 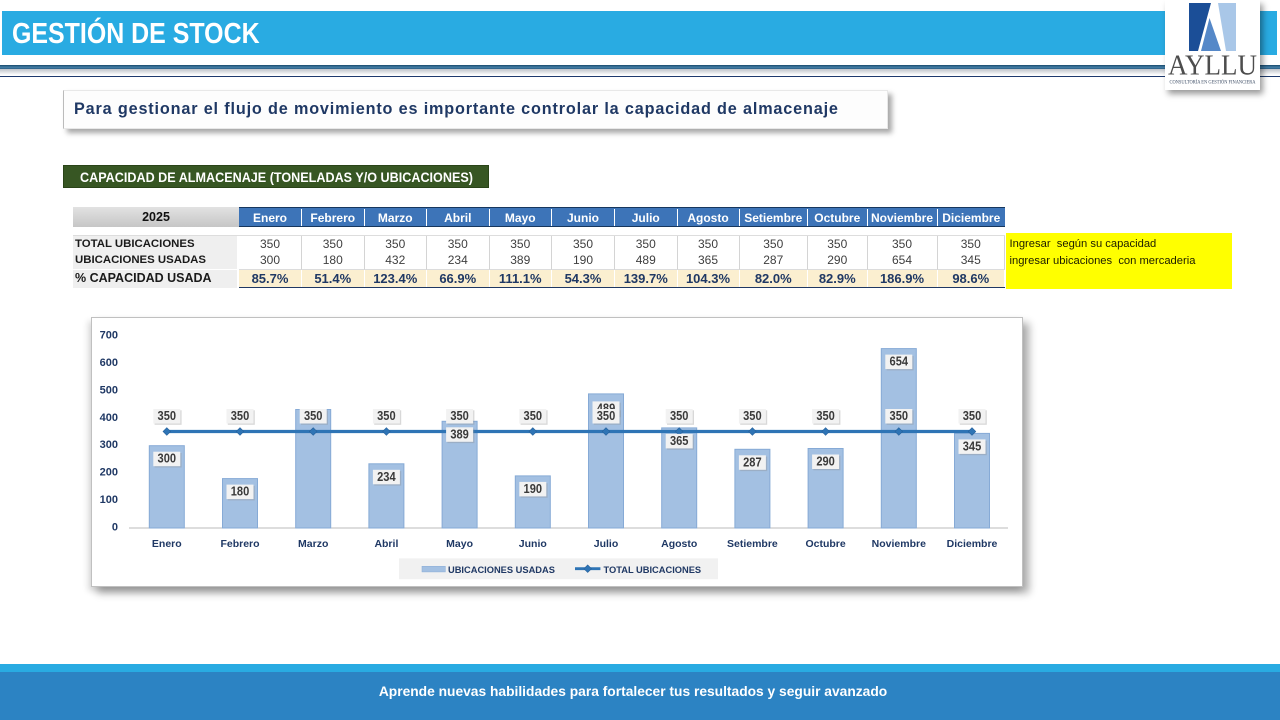 What do you see at coordinates (115, 528) in the screenshot?
I see `svg-text: 0` at bounding box center [115, 528].